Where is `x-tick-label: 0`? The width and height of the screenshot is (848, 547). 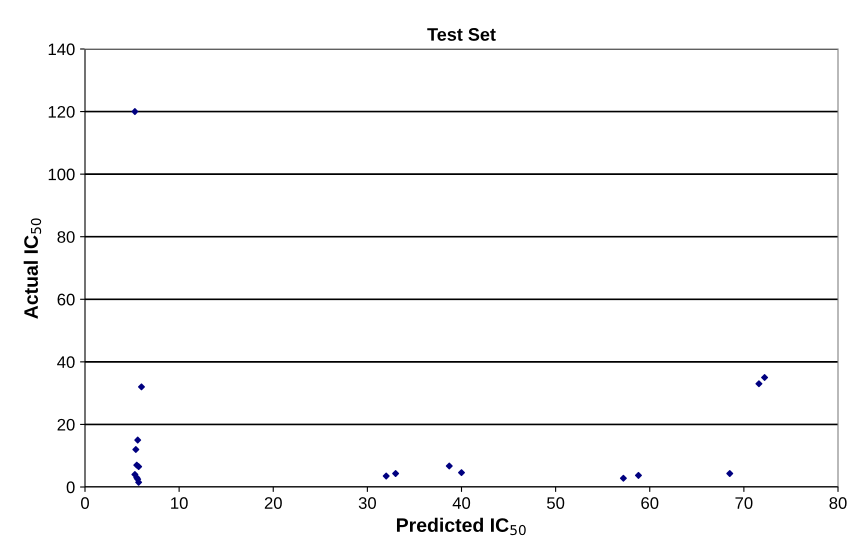
x-tick-label: 0 is located at coordinates (85, 503).